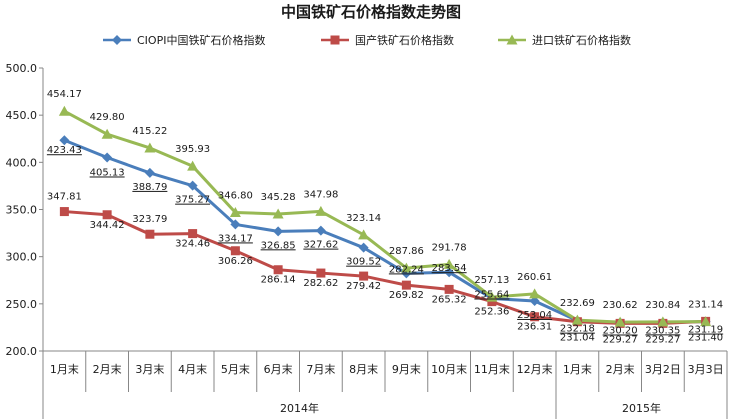  I want to click on data-label: 232.69, so click(577, 303).